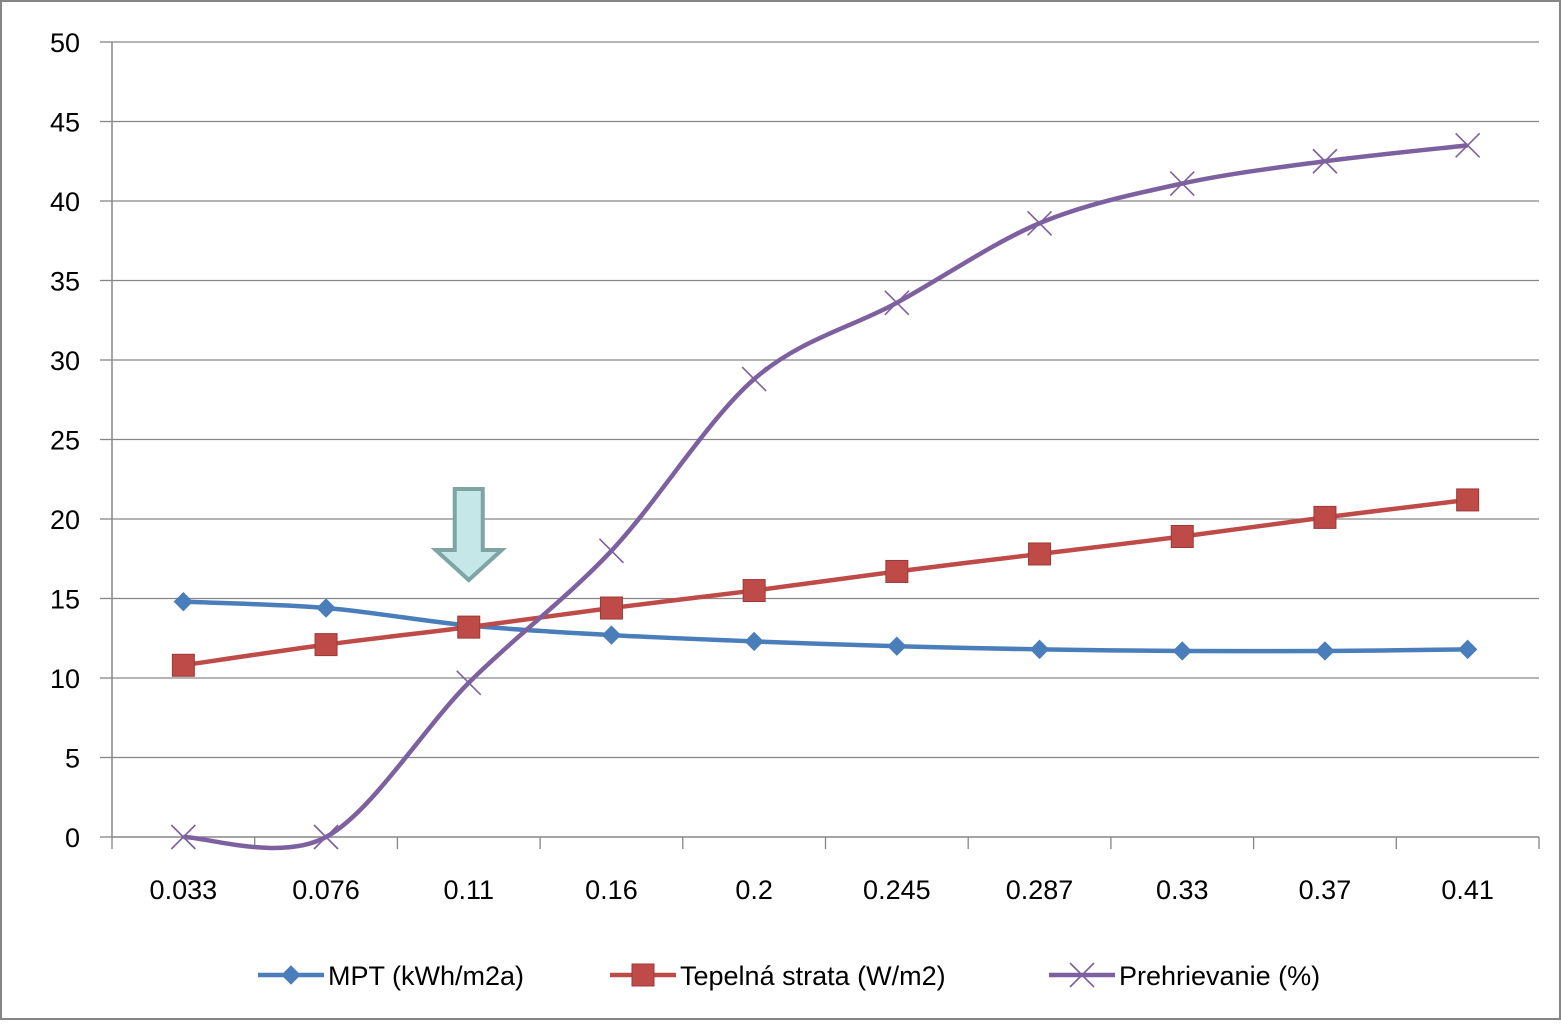 The image size is (1561, 1025). What do you see at coordinates (1182, 890) in the screenshot?
I see `x-tick-label: 0.33` at bounding box center [1182, 890].